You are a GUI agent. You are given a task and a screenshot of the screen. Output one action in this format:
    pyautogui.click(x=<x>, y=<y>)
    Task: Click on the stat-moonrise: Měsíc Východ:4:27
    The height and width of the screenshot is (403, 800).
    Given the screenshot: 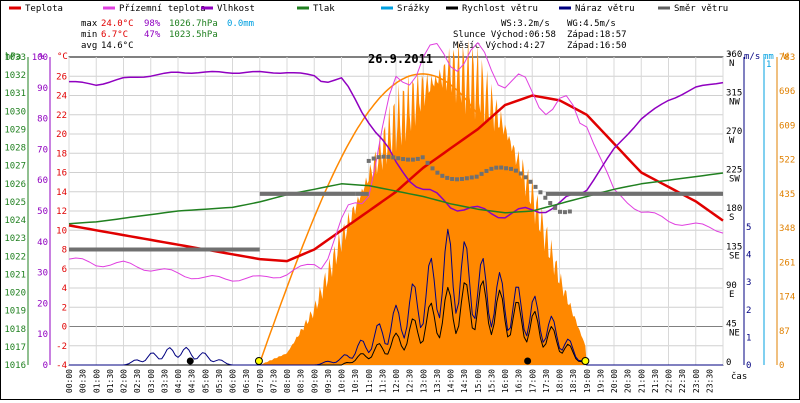 What is the action you would take?
    pyautogui.click(x=499, y=46)
    